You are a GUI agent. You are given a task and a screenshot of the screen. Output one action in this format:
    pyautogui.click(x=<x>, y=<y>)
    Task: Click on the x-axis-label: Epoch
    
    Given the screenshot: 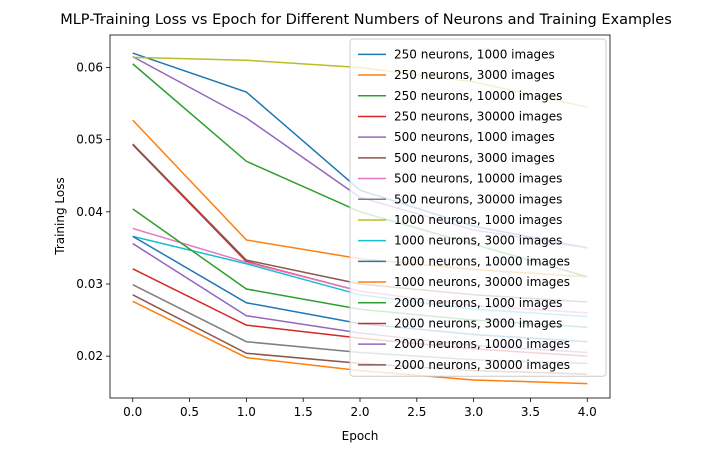 What is the action you would take?
    pyautogui.click(x=360, y=436)
    